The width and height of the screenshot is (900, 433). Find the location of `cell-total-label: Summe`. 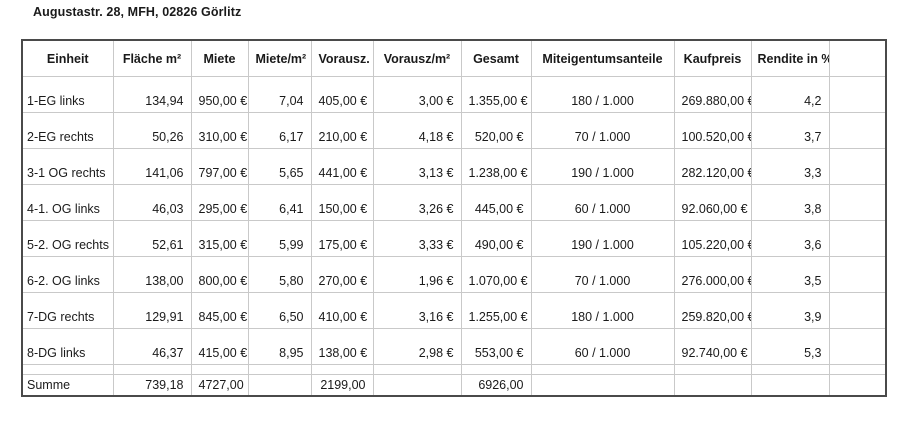

cell-total-label: Summe is located at coordinates (68, 385).